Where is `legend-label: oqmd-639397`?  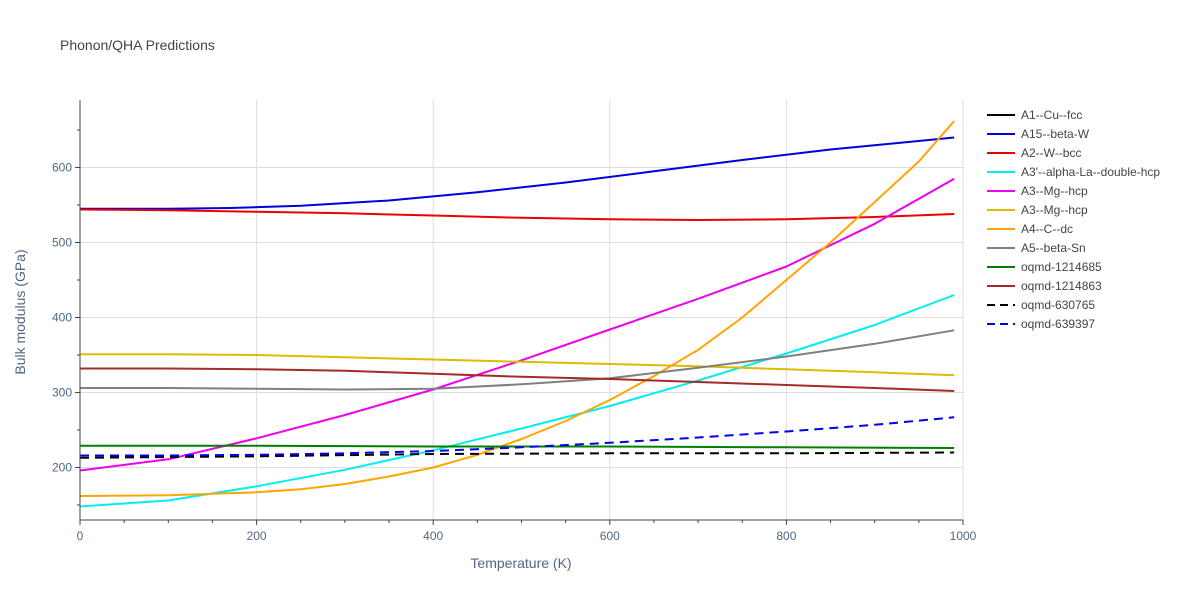 legend-label: oqmd-639397 is located at coordinates (1058, 324).